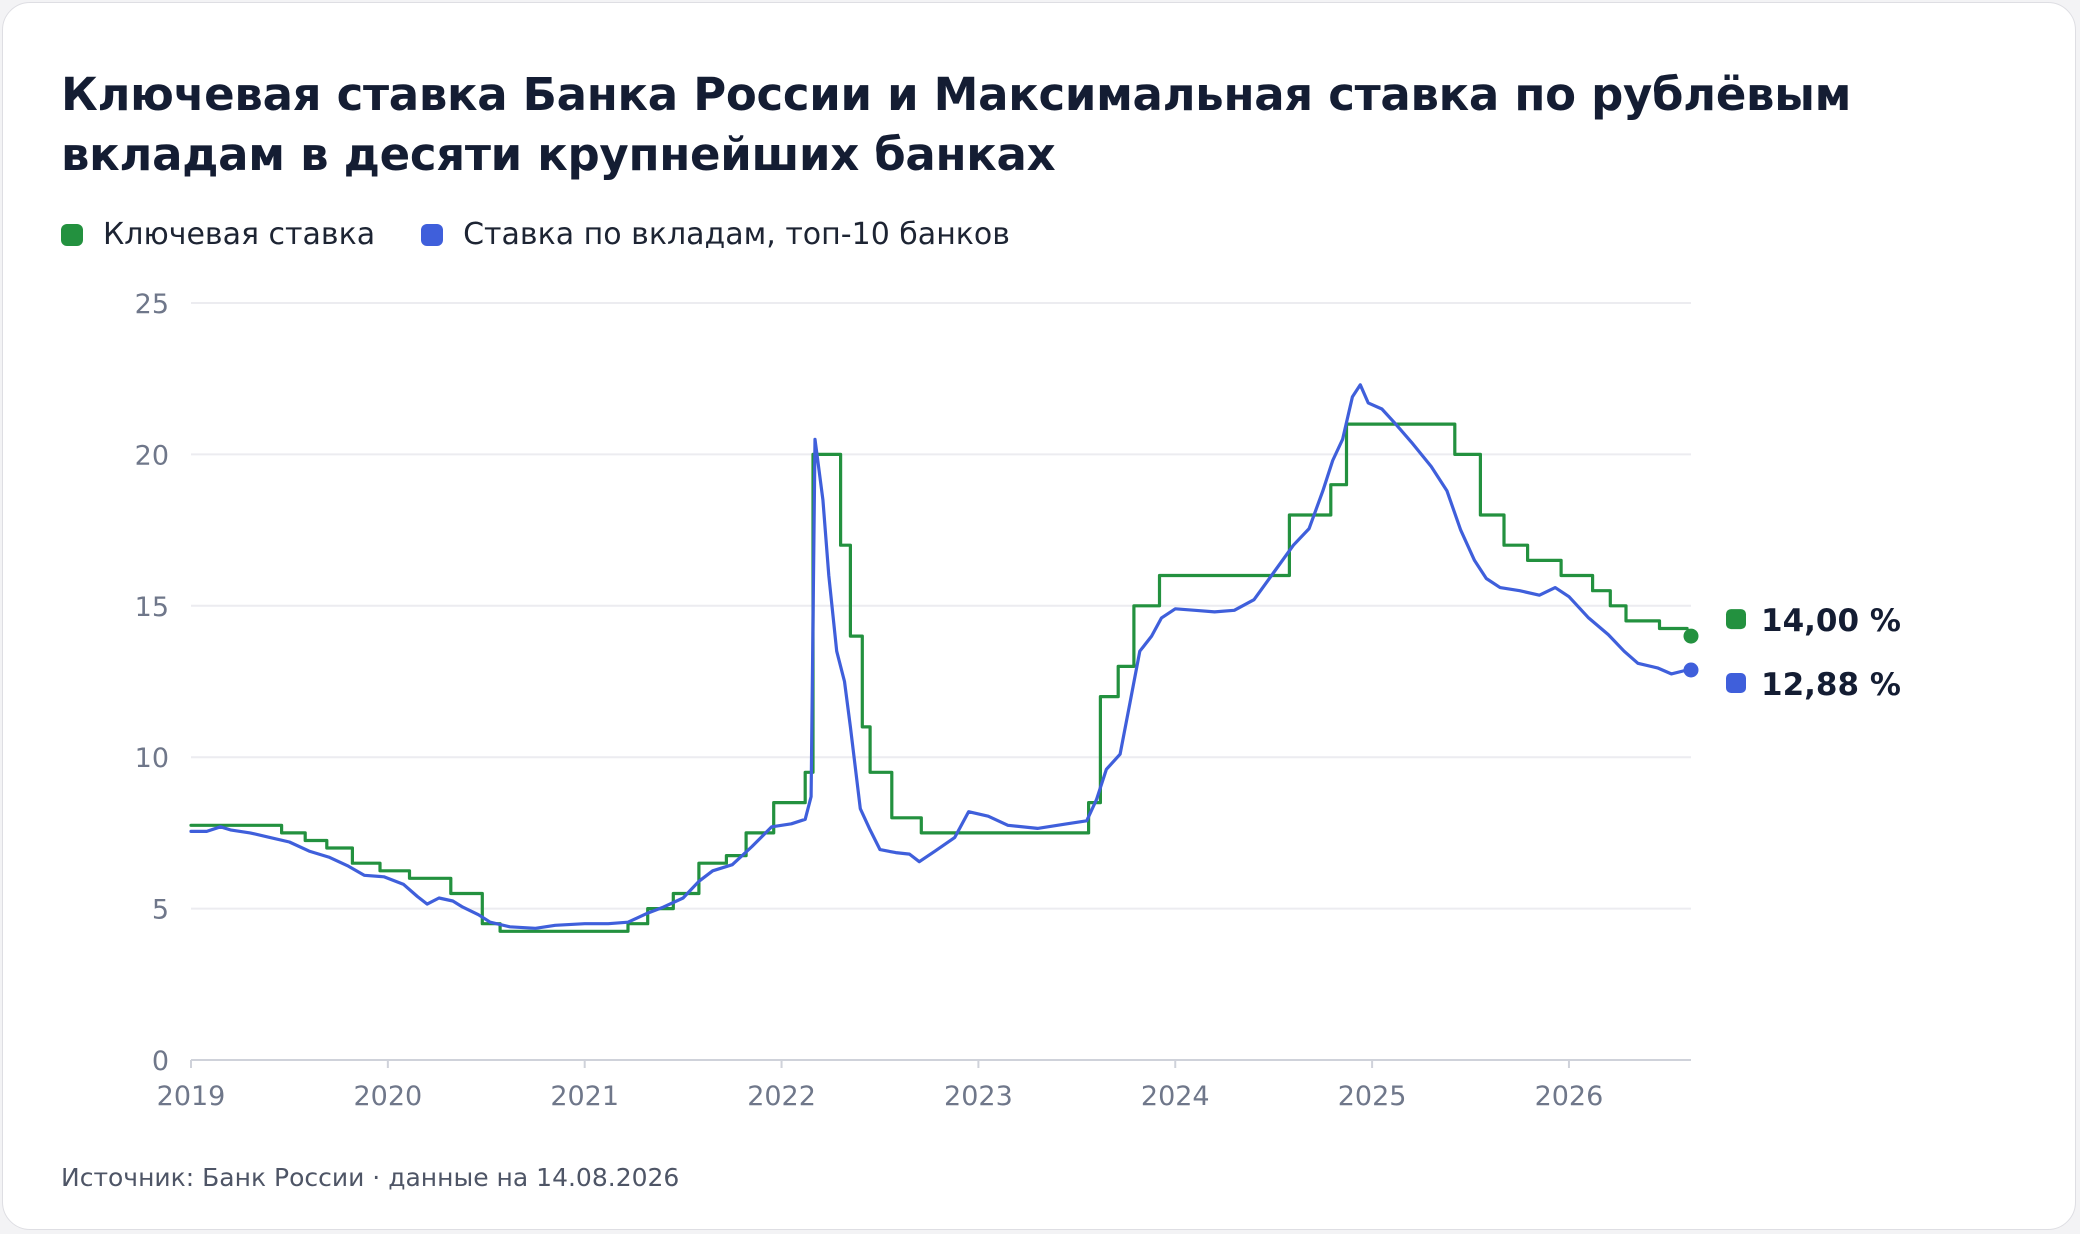 Image resolution: width=2080 pixels, height=1234 pixels. I want to click on end-point-deposit-rate, so click(1691, 670).